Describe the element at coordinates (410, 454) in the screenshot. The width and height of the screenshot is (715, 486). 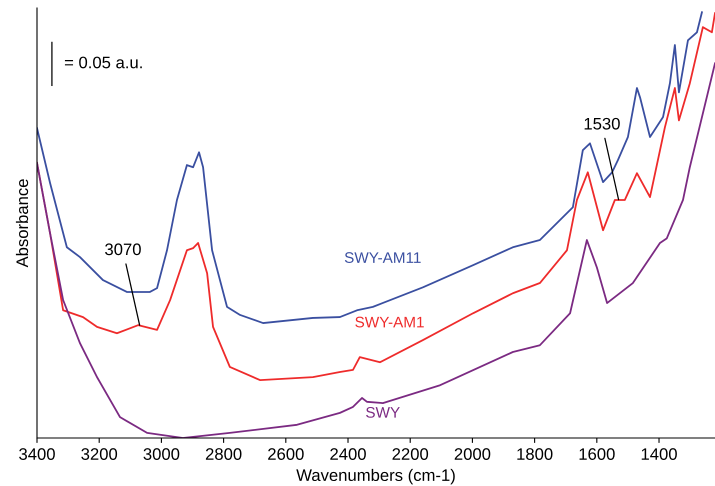
I see `x-tick-label: 2200` at that location.